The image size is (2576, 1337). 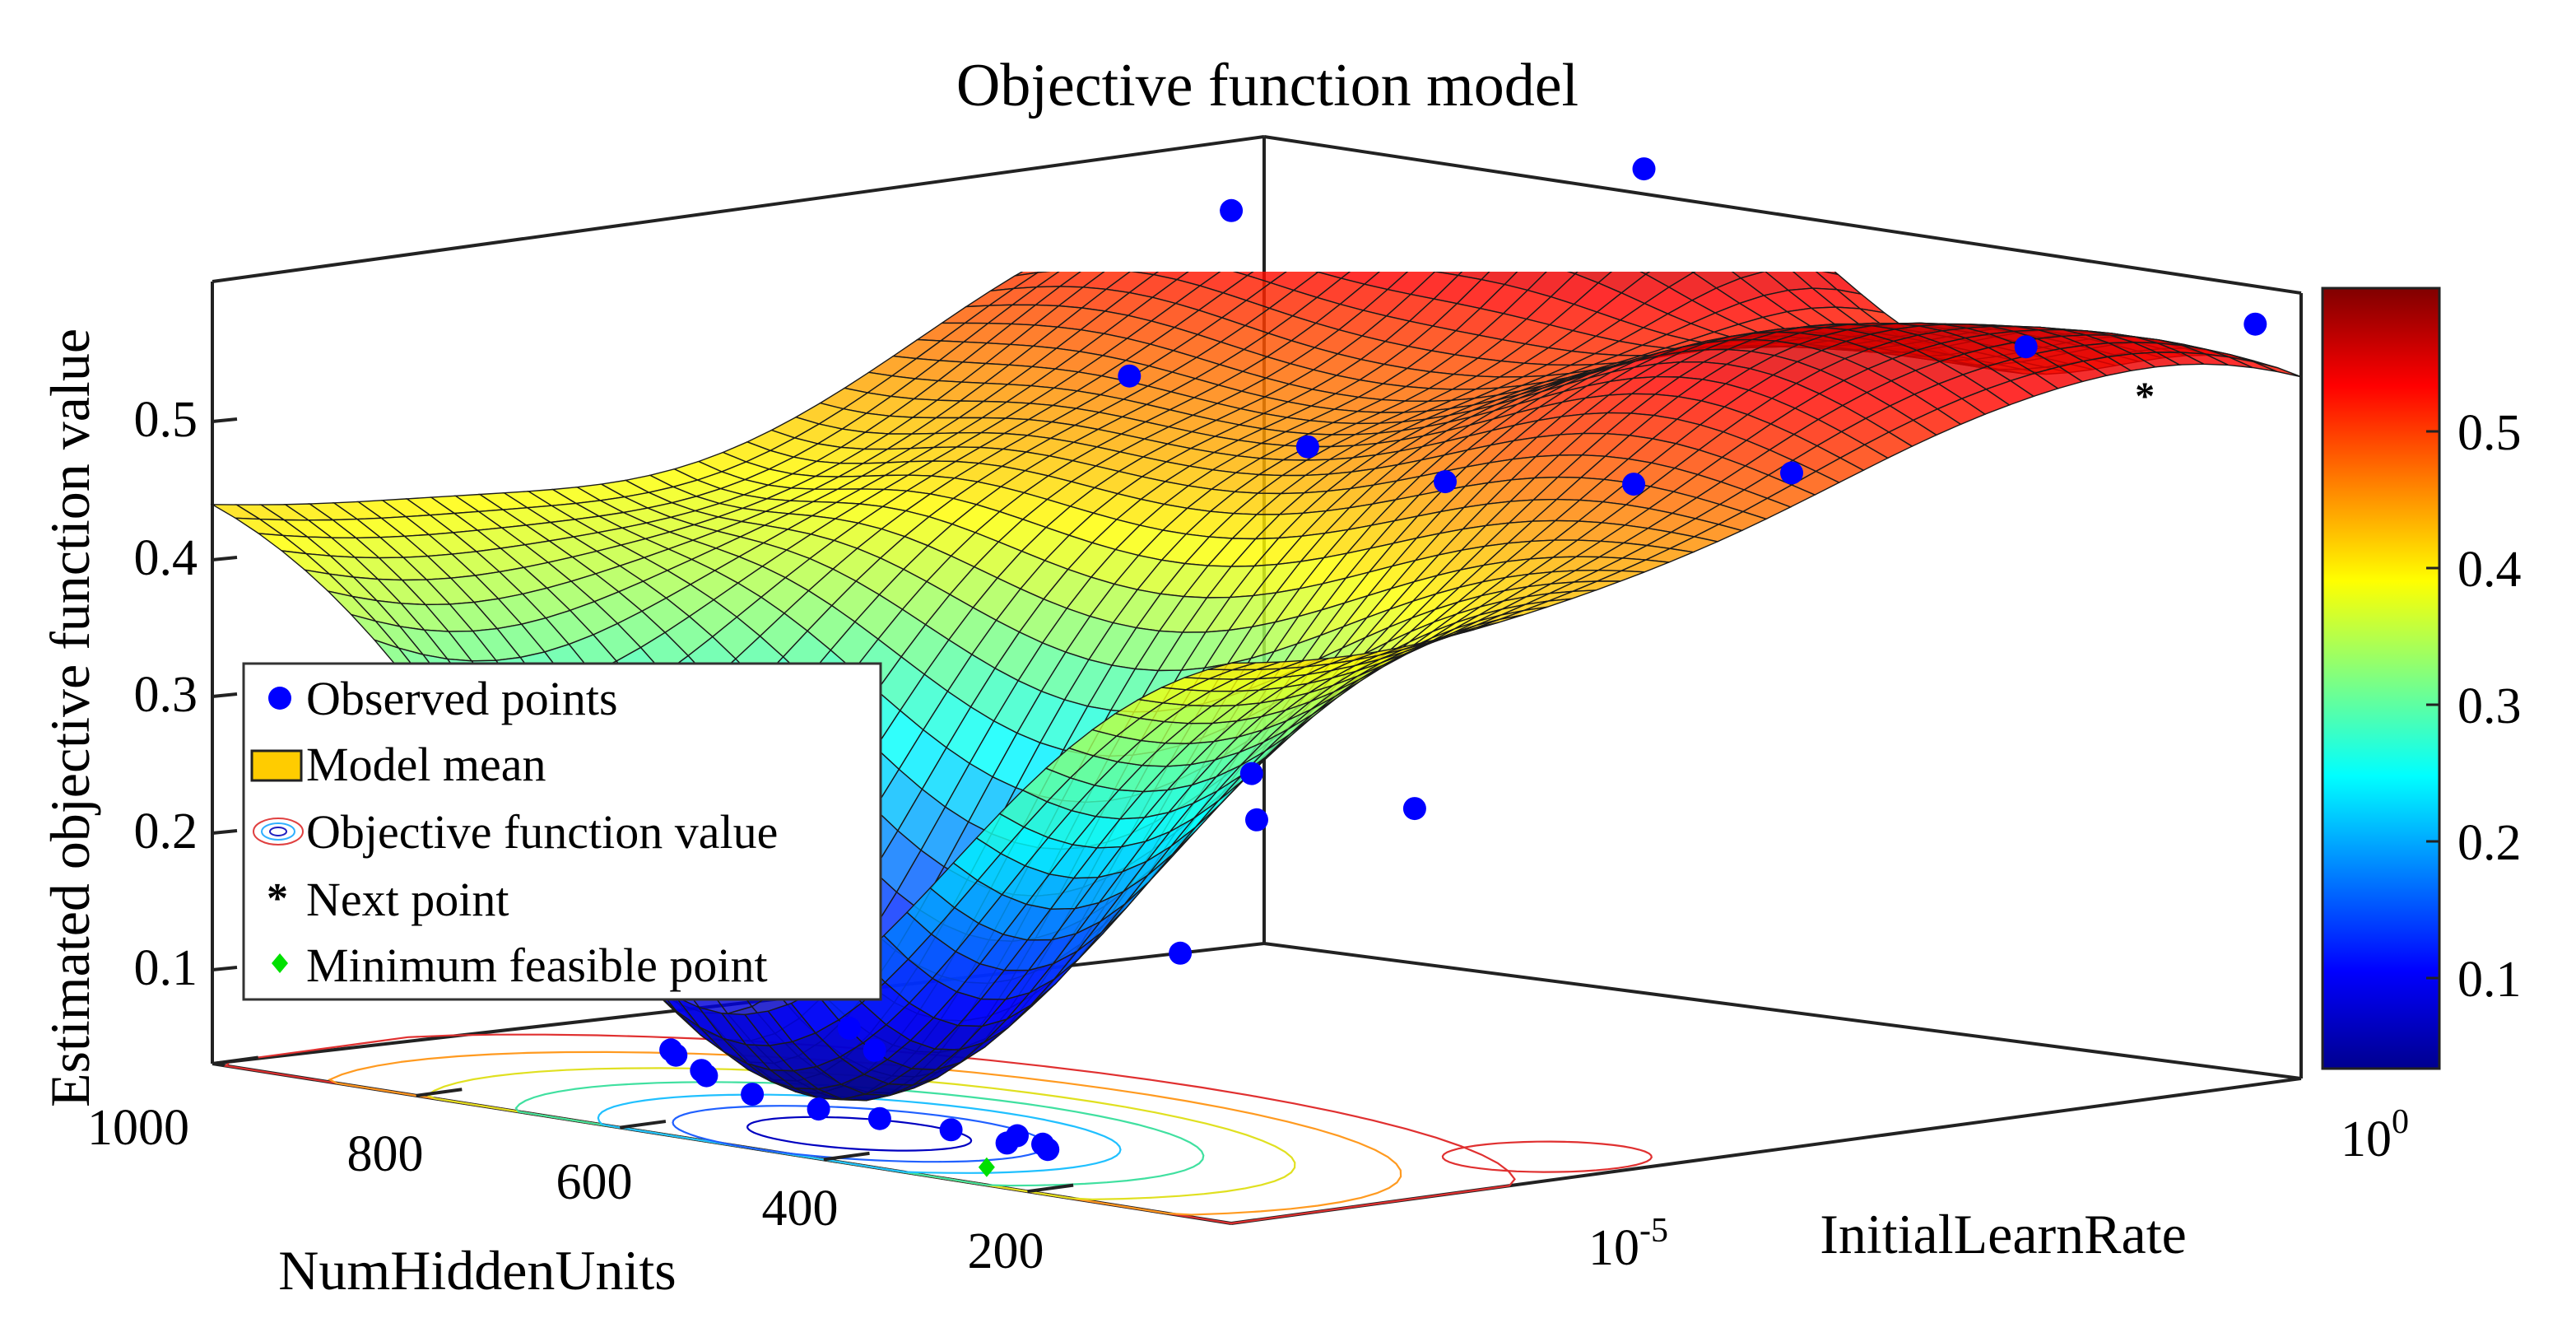 I want to click on x-tick-labels: 1000 800 600 400 200, so click(x=565, y=1189).